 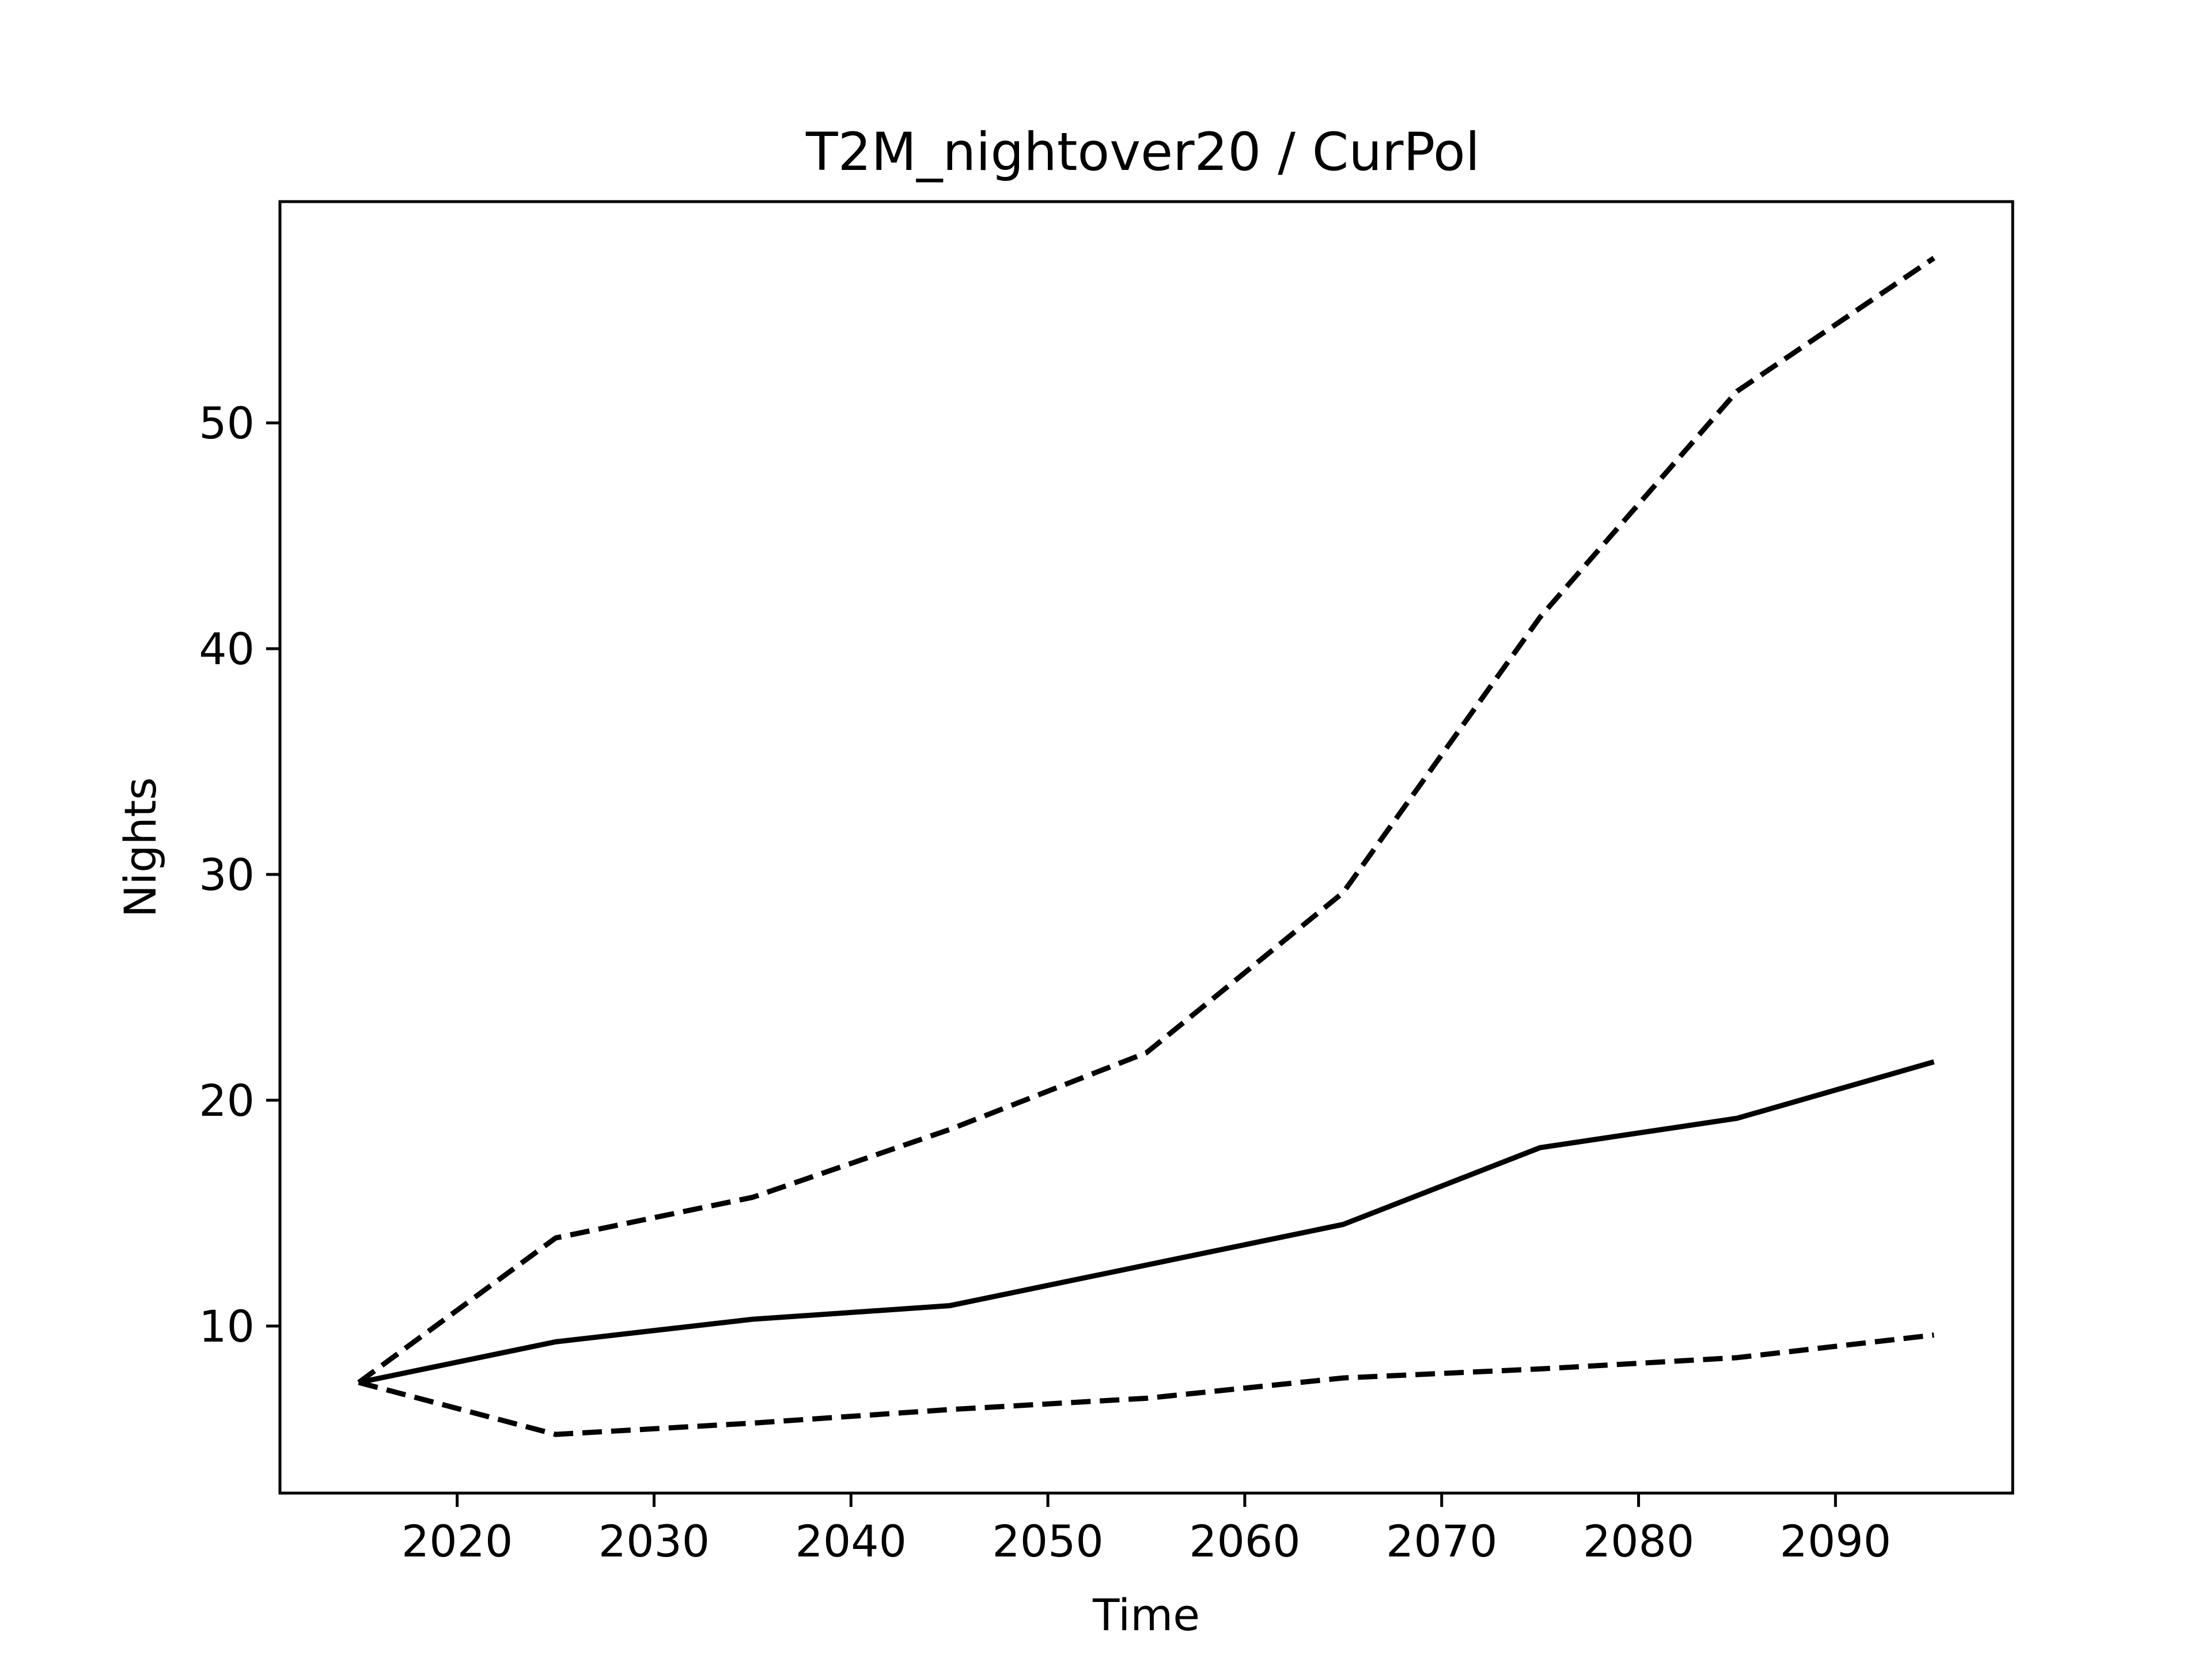 What do you see at coordinates (1146, 1222) in the screenshot?
I see `series-line-median` at bounding box center [1146, 1222].